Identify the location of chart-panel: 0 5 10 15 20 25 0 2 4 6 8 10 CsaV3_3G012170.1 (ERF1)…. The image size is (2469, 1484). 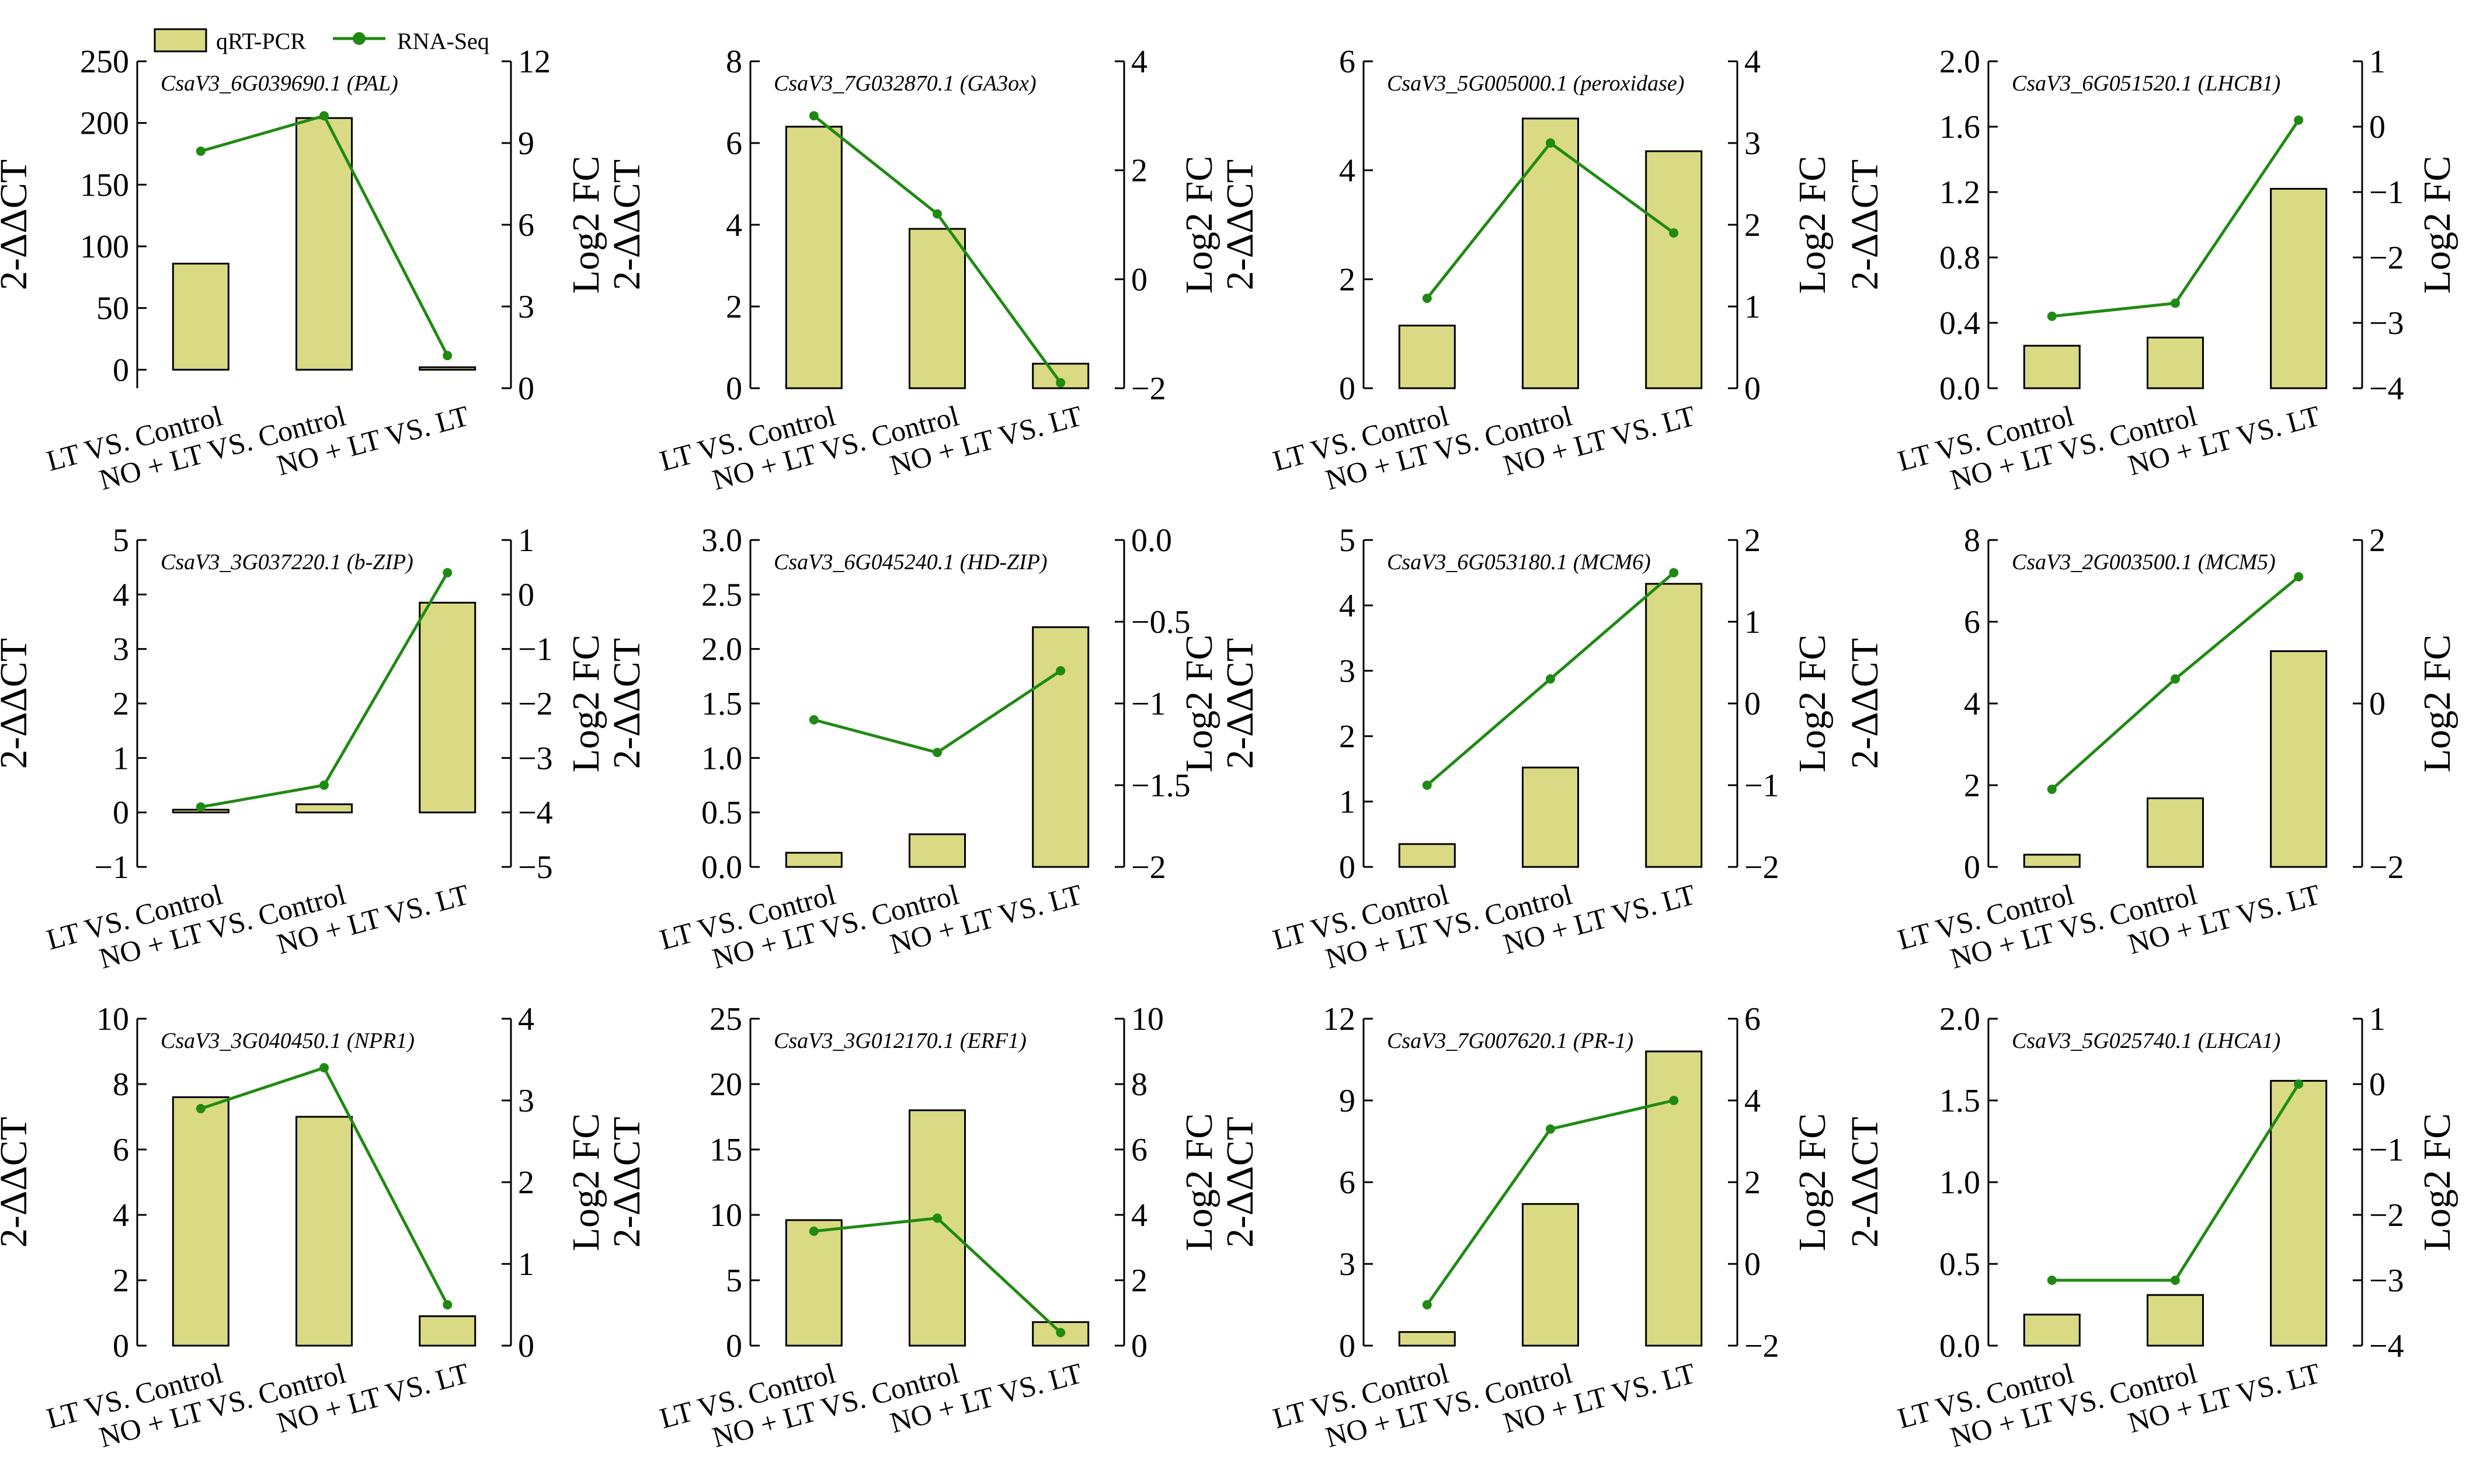
(913, 1227).